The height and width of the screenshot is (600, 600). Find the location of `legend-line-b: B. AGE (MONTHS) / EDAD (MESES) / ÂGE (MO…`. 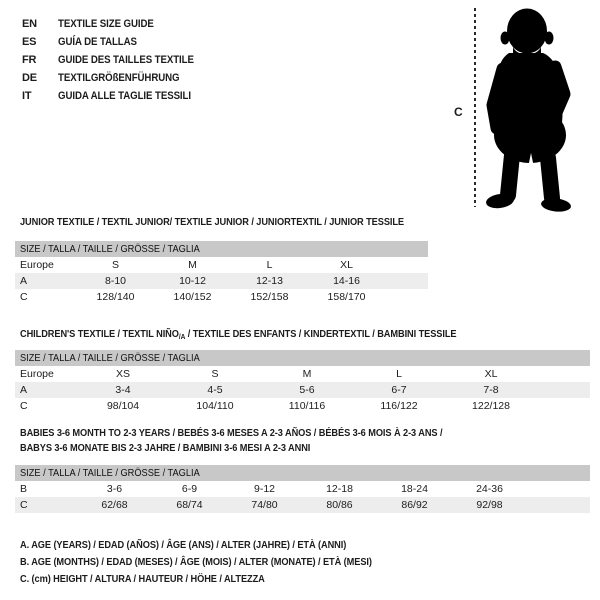

legend-line-b: B. AGE (MONTHS) / EDAD (MESES) / ÂGE (MO… is located at coordinates (196, 562).